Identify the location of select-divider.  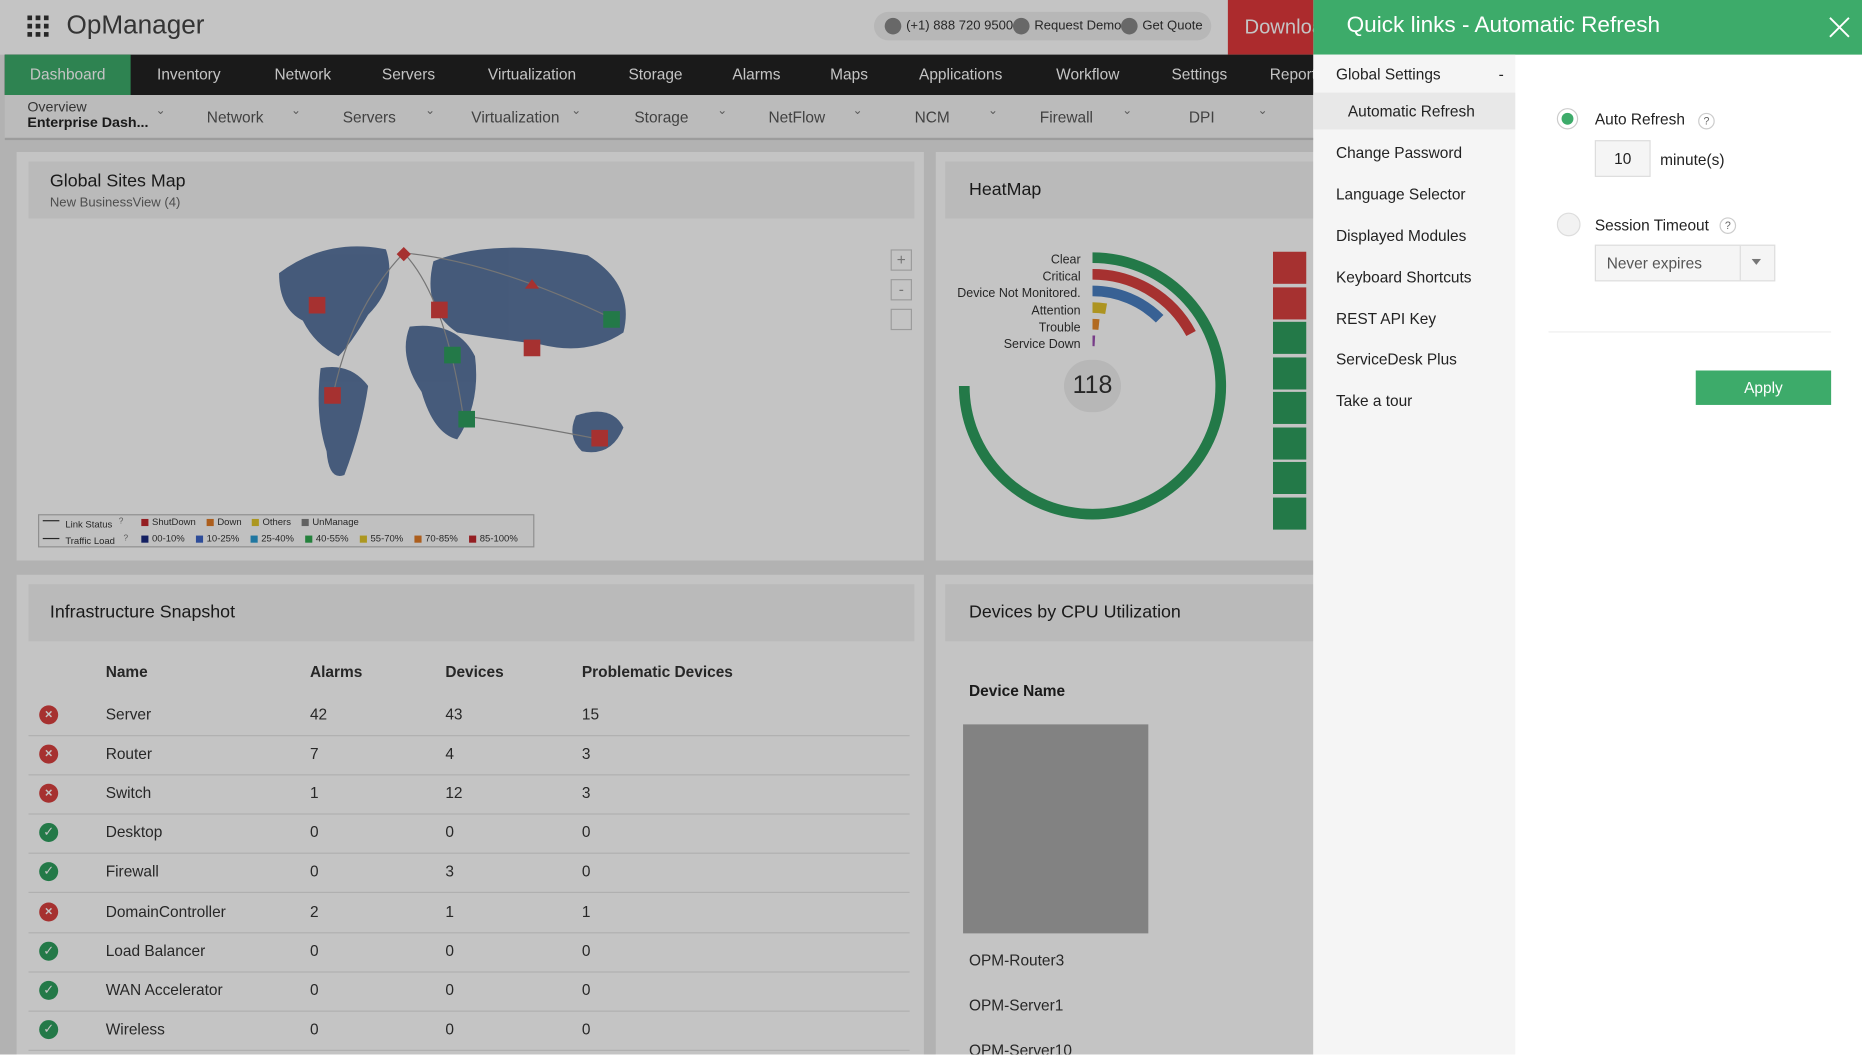
(1740, 263).